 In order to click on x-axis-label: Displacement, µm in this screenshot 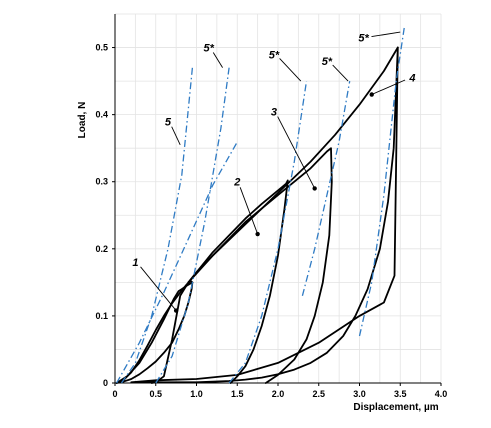, I will do `click(395, 407)`.